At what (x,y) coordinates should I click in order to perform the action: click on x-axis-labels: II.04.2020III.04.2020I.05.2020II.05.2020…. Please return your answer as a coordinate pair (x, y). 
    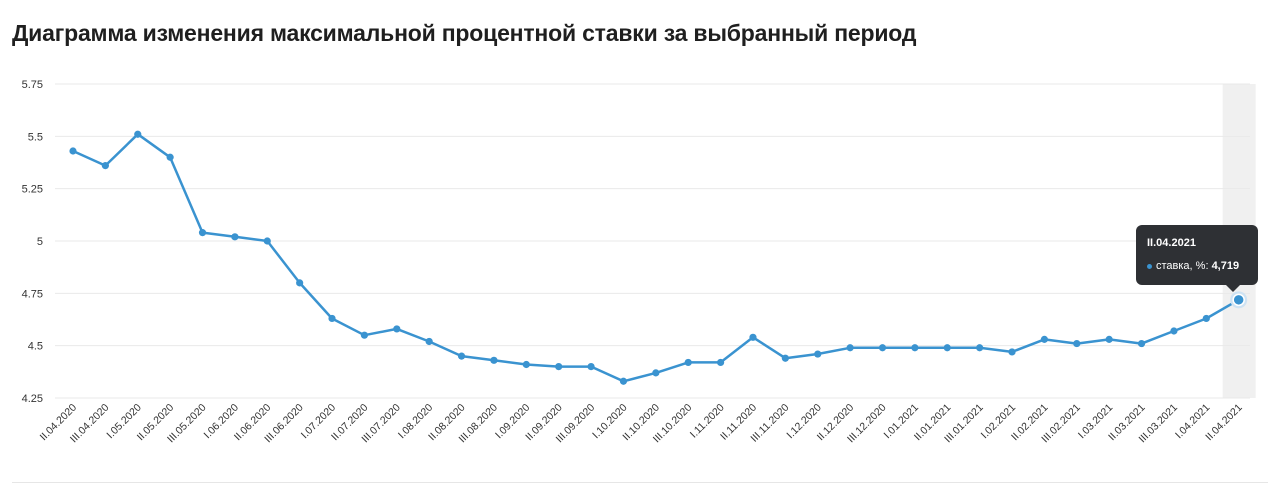
    Looking at the image, I should click on (641, 424).